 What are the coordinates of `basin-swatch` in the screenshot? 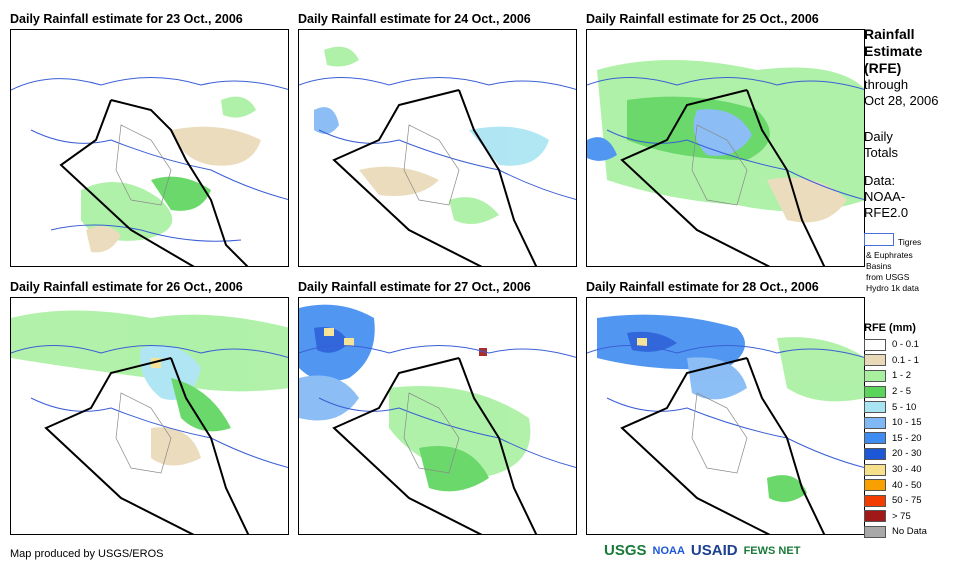 It's located at (879, 239).